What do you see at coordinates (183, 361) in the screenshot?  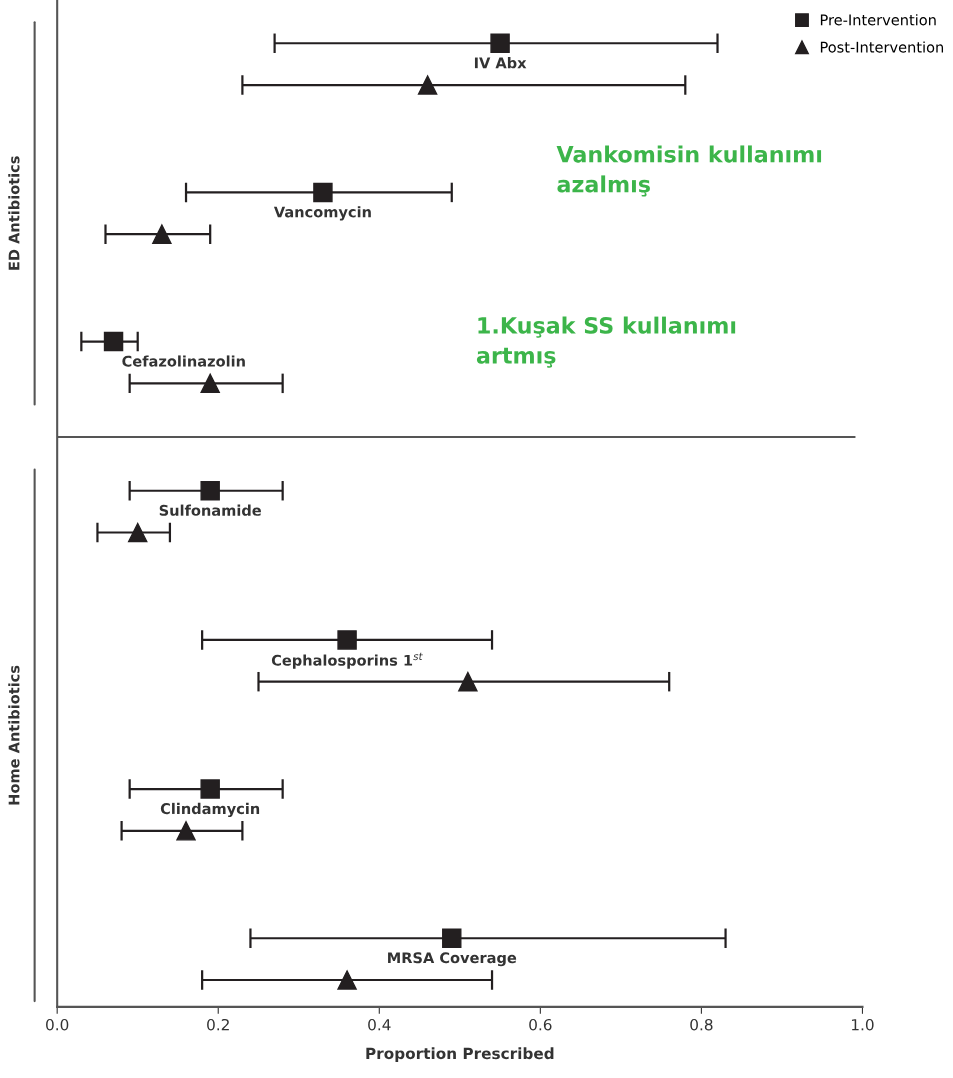 I see `y-tick-label: Cefazolinazolin` at bounding box center [183, 361].